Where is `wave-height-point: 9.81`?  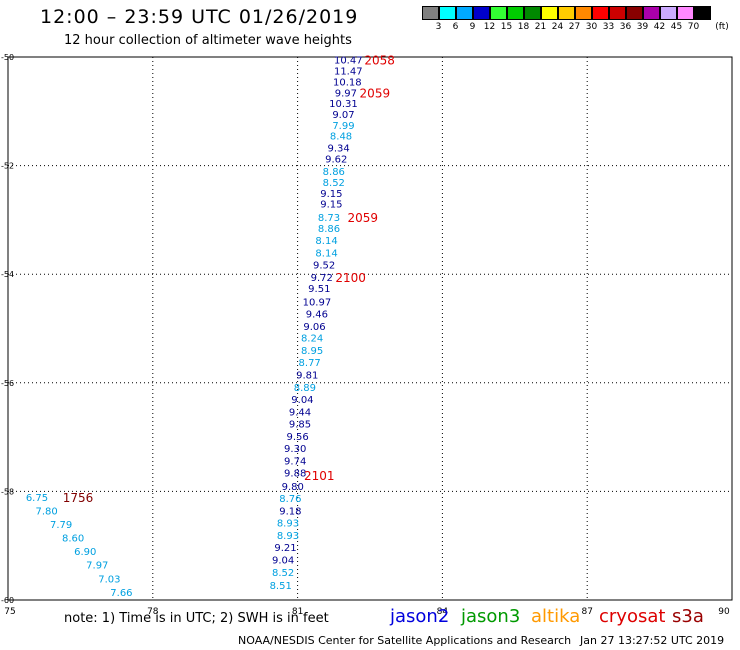
wave-height-point: 9.81 is located at coordinates (307, 376).